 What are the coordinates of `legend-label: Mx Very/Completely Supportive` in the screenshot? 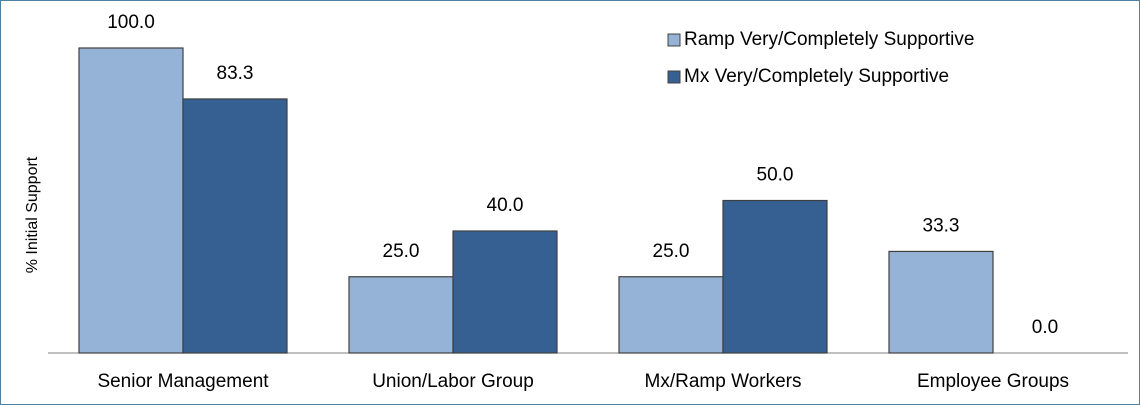 It's located at (816, 76).